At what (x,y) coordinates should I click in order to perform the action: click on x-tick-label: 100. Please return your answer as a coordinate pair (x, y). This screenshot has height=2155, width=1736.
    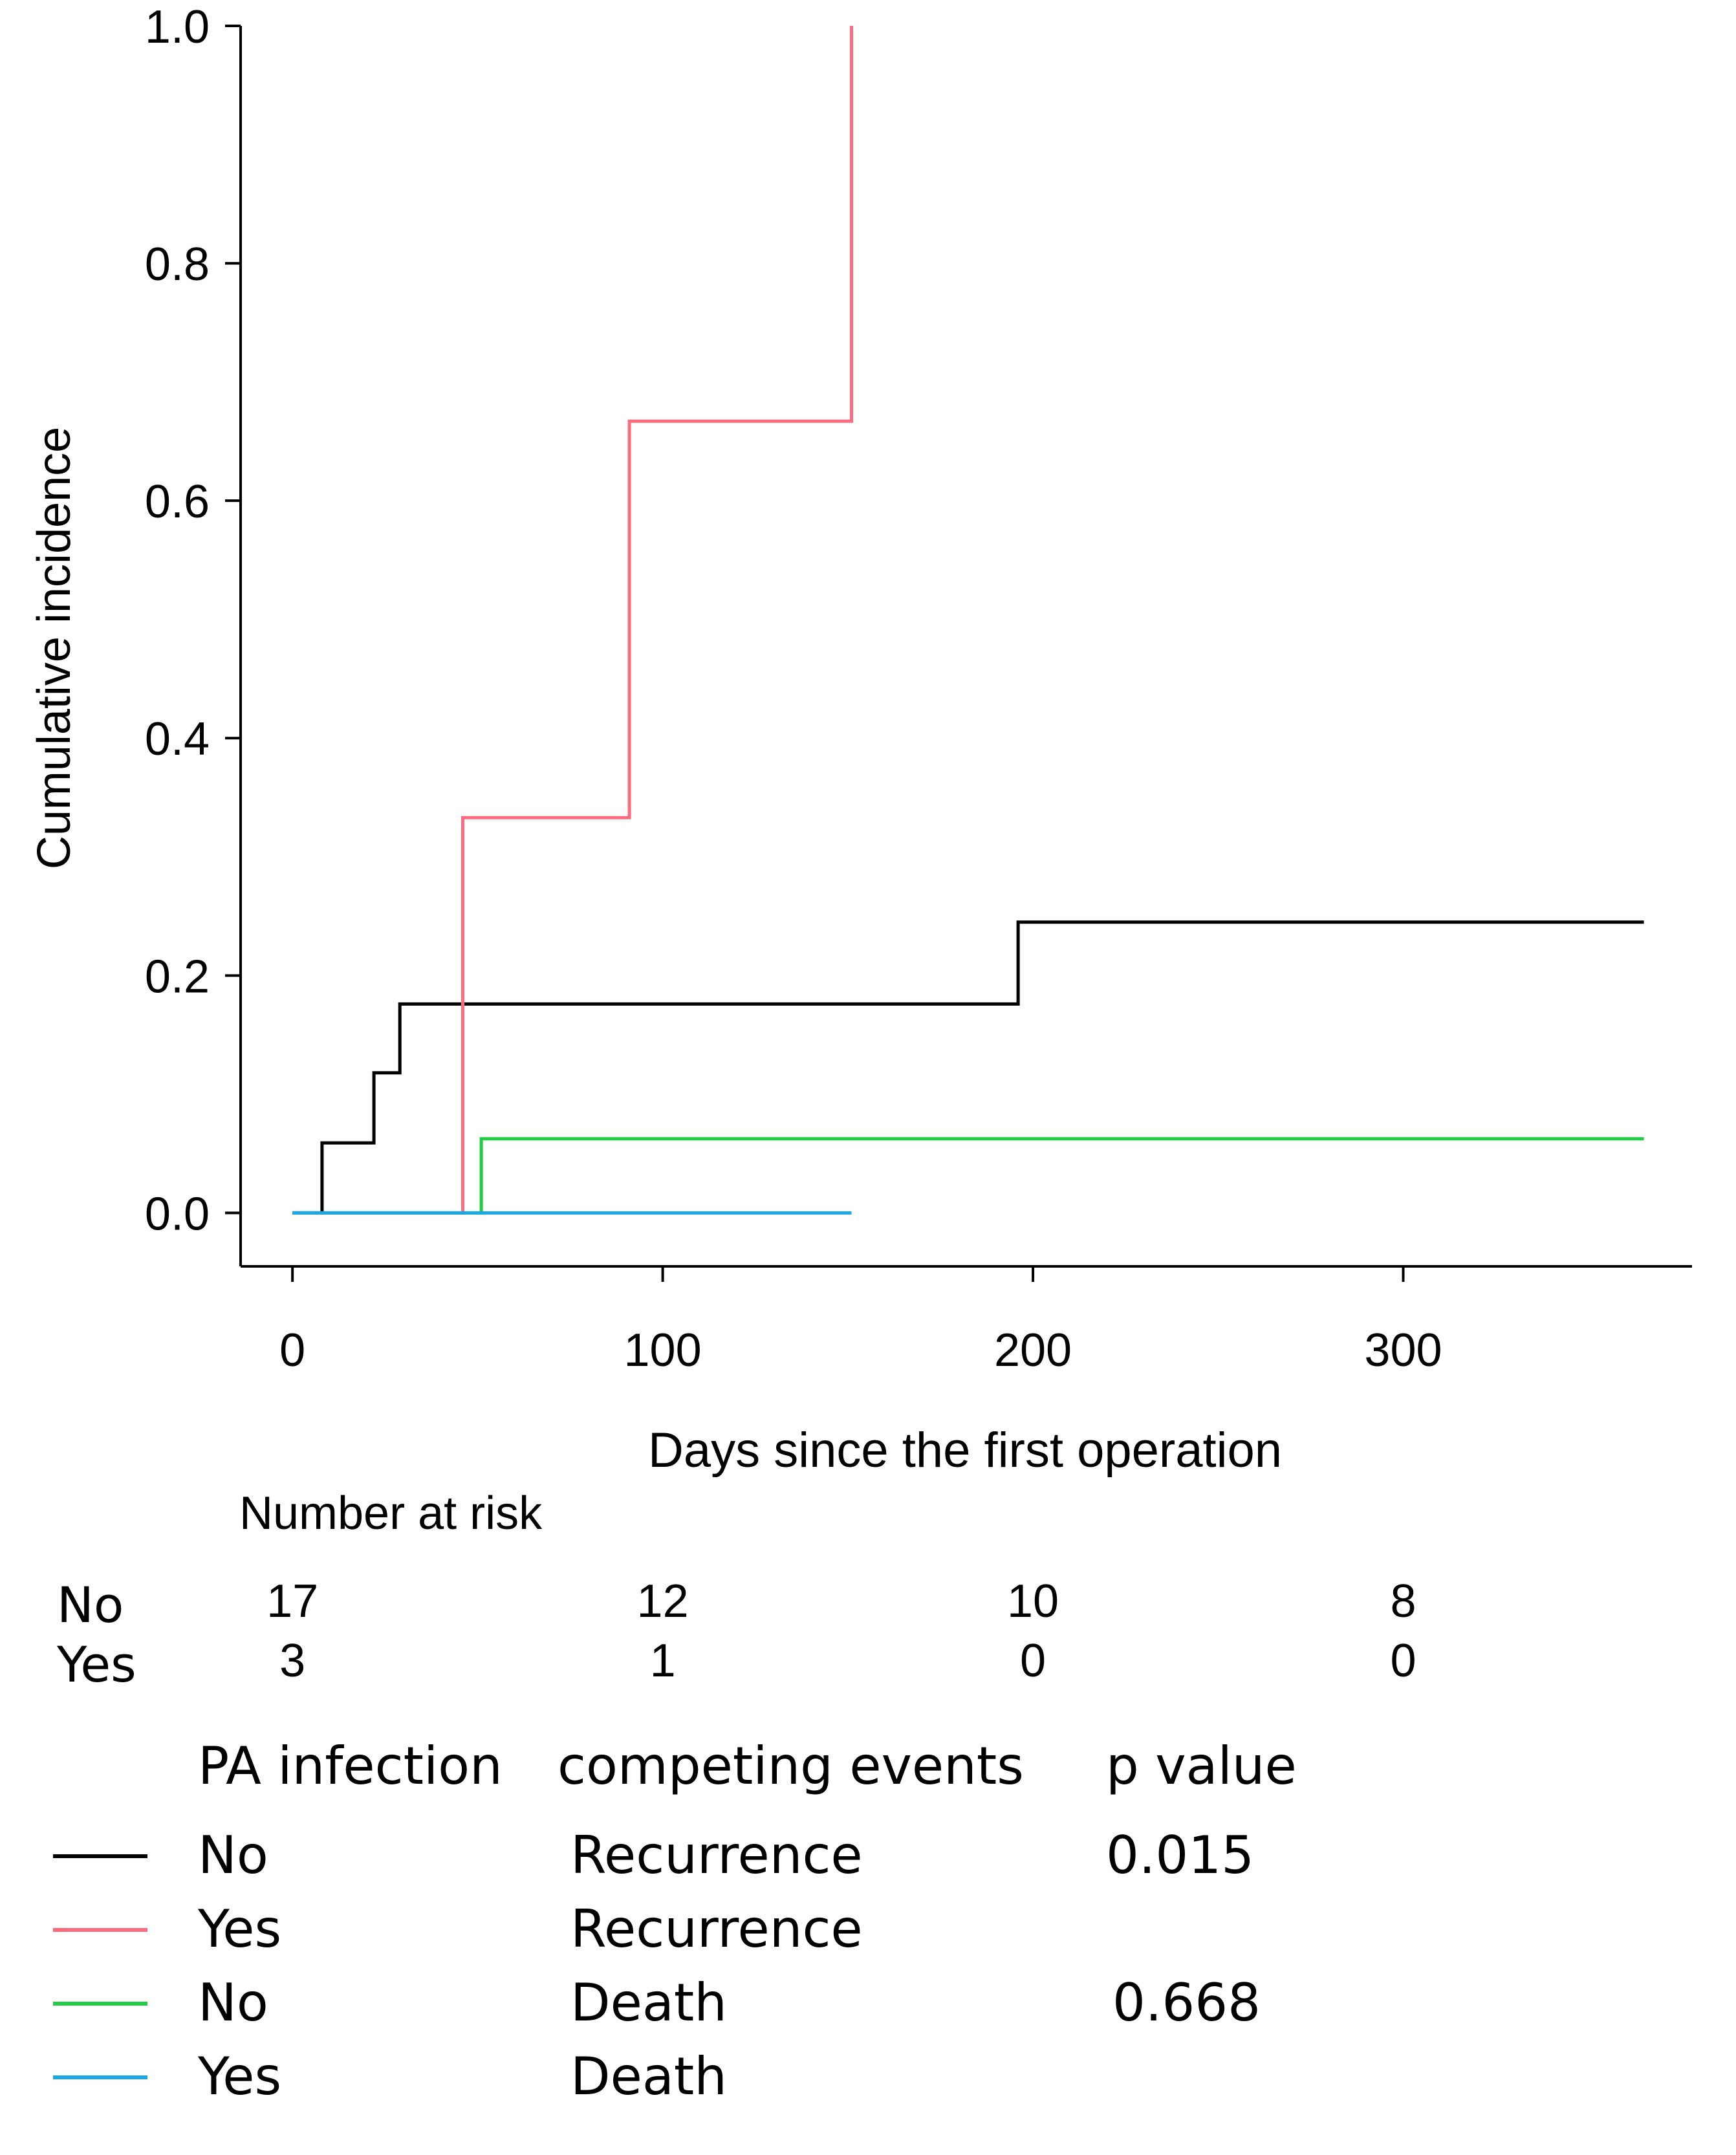
    Looking at the image, I should click on (663, 1350).